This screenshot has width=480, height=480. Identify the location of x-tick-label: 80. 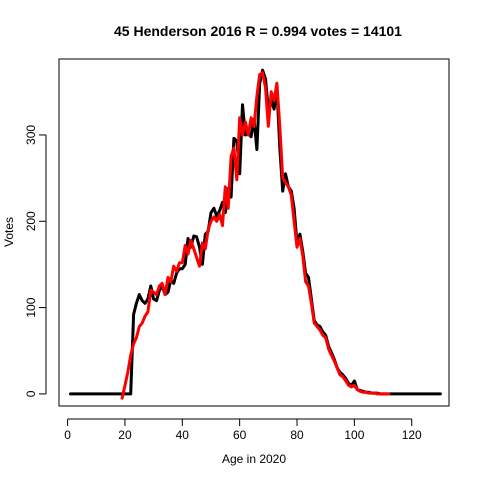
(297, 435).